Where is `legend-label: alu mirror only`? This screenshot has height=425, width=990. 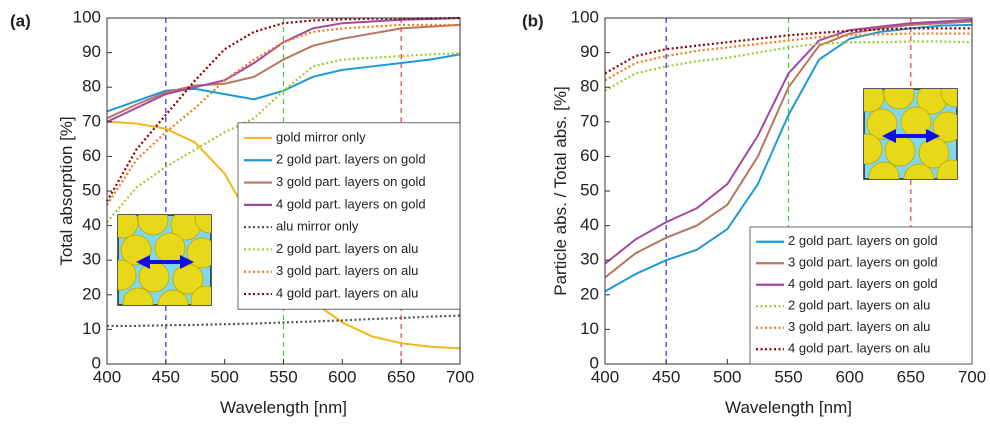
legend-label: alu mirror only is located at coordinates (317, 226).